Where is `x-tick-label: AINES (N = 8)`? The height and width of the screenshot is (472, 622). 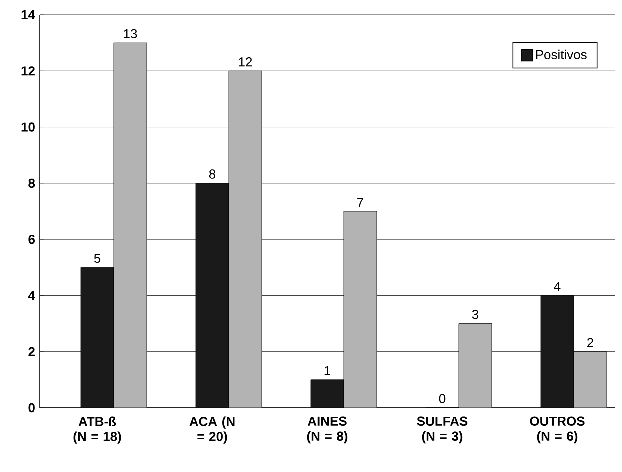 x-tick-label: AINES (N = 8) is located at coordinates (327, 430).